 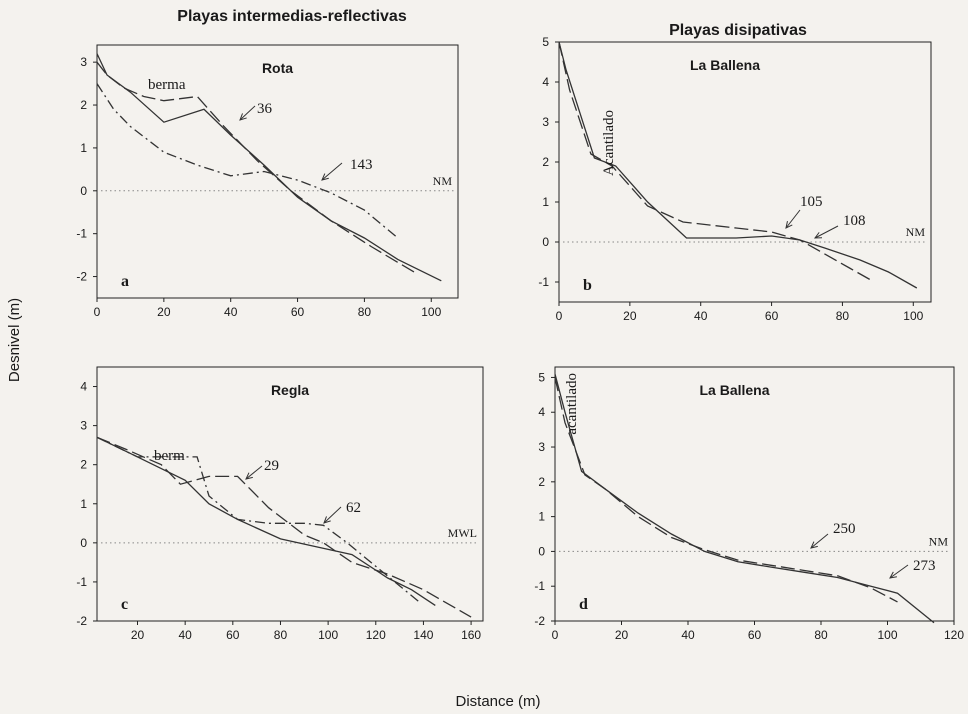 What do you see at coordinates (497, 701) in the screenshot?
I see `x-axis-title: Distance (m)` at bounding box center [497, 701].